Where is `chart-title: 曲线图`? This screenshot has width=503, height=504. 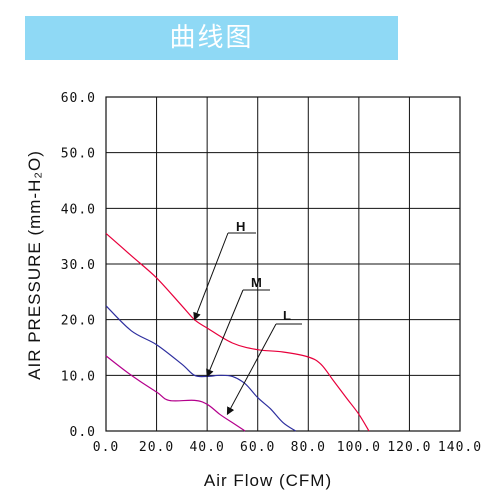 chart-title: 曲线图 is located at coordinates (211, 38).